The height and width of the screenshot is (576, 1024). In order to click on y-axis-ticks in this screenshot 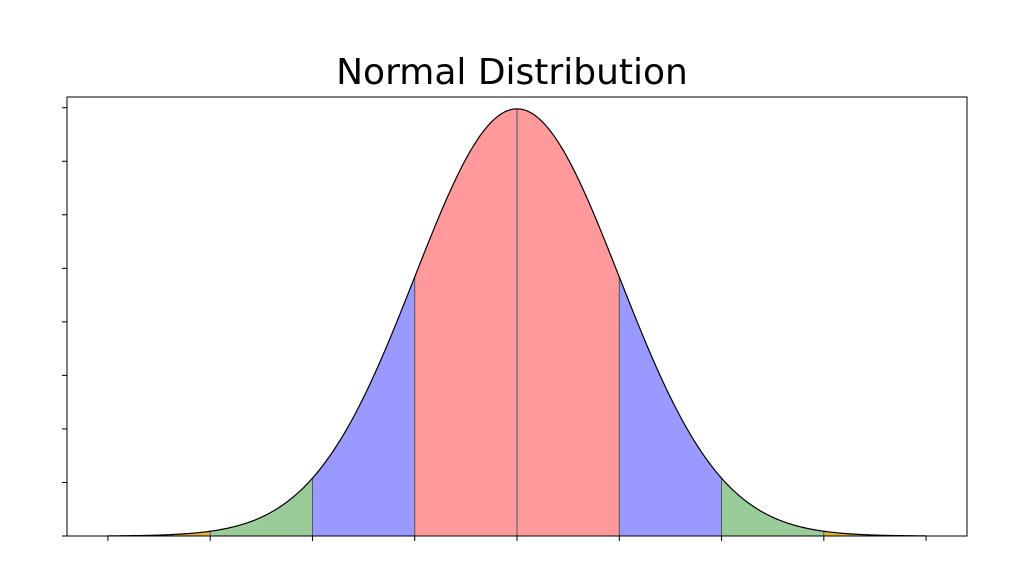, I will do `click(64, 322)`.